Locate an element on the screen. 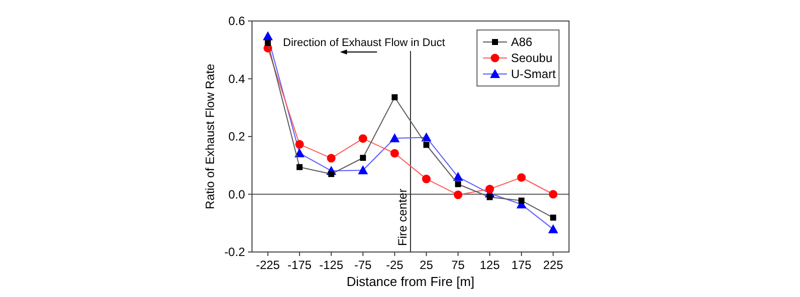 The image size is (800, 297). x-tick-label: 75 is located at coordinates (458, 265).